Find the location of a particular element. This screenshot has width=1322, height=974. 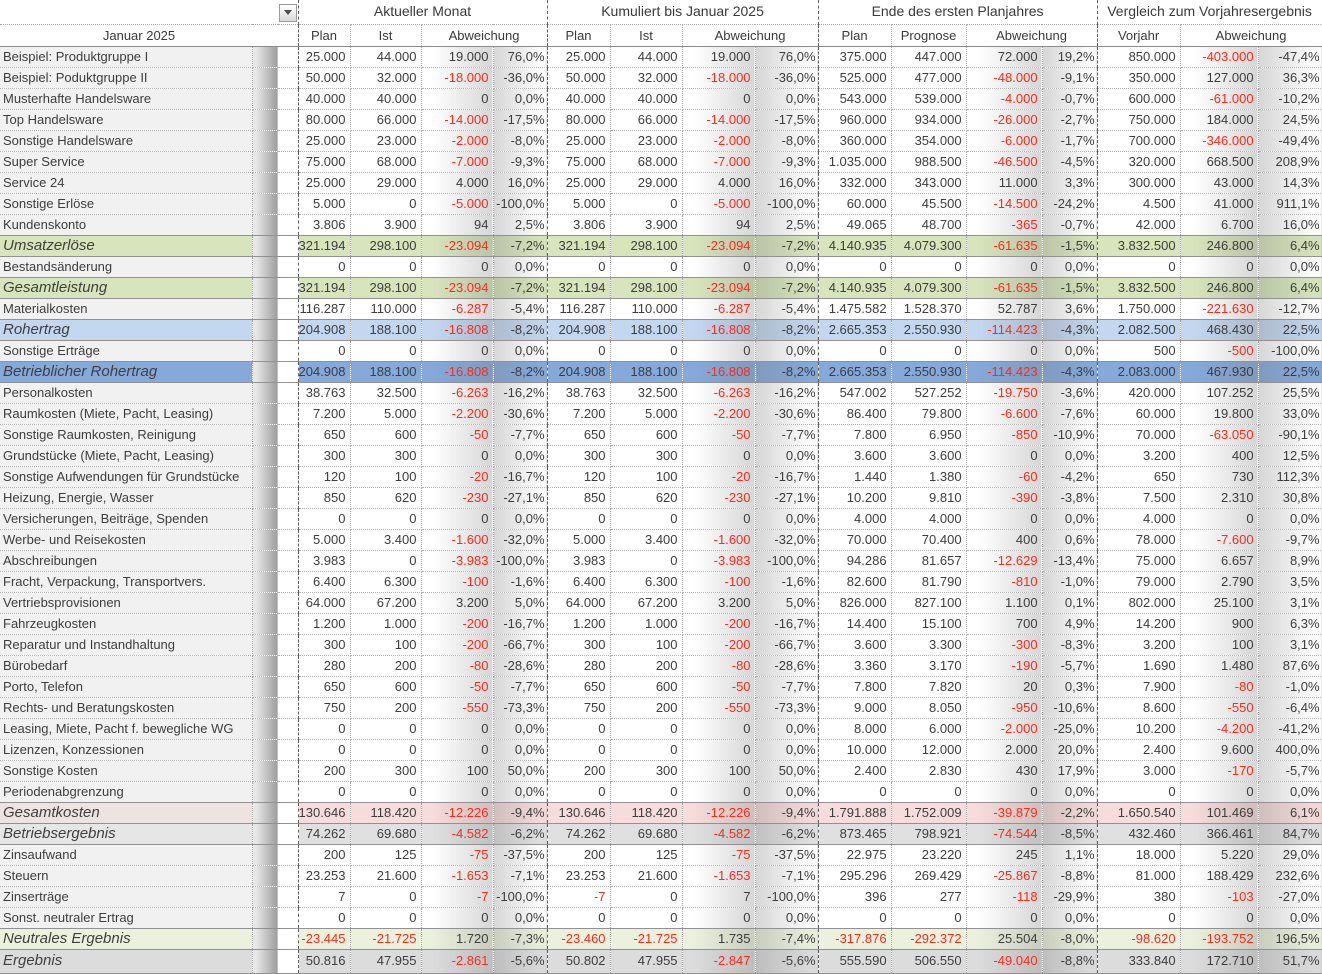

value-cell: 354.000 is located at coordinates (929, 141).